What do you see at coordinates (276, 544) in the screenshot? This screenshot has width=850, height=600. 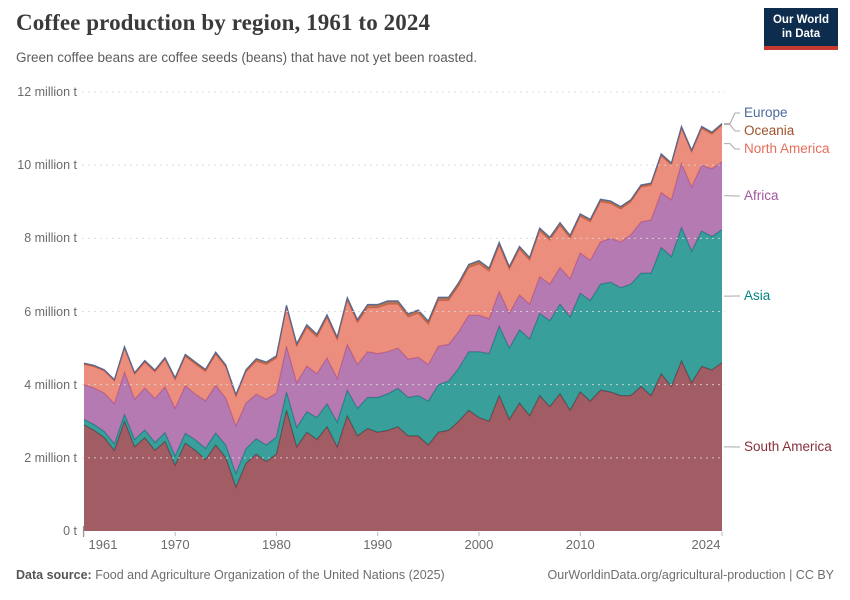 I see `x-axis-label-1980: 1980` at bounding box center [276, 544].